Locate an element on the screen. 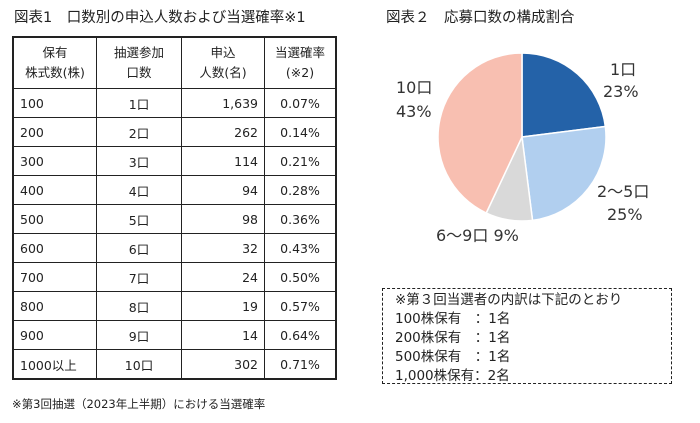 This screenshot has height=423, width=700. table-cell: 0.43% is located at coordinates (300, 248).